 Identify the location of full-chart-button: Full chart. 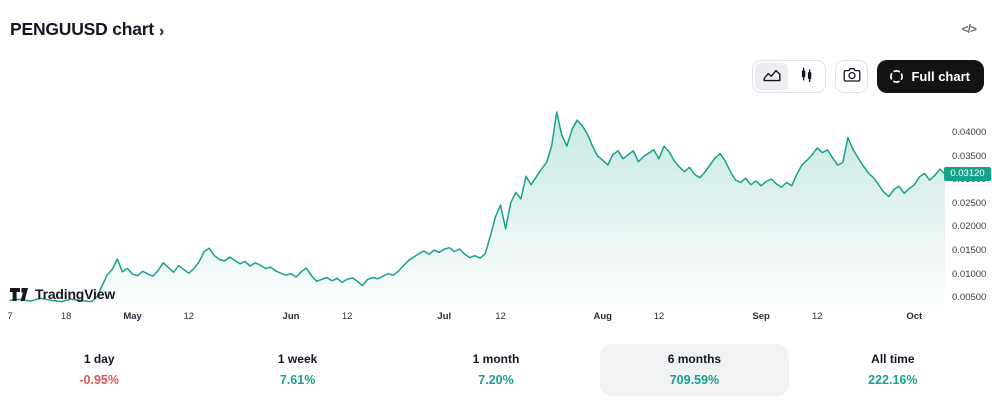
(930, 76).